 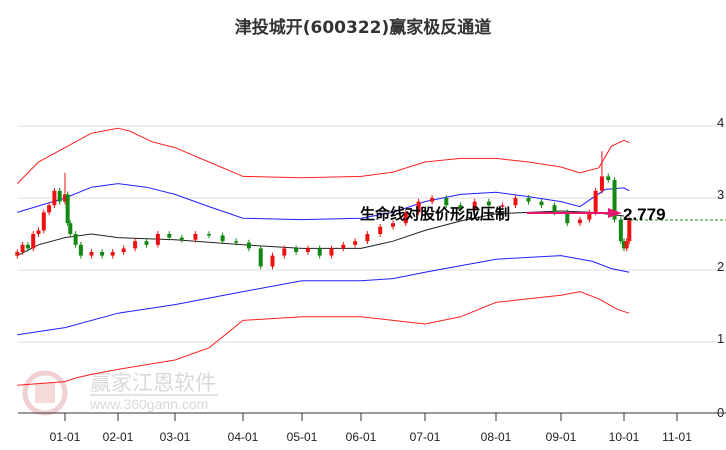 I want to click on x-tick-label: 11-01, so click(x=677, y=437).